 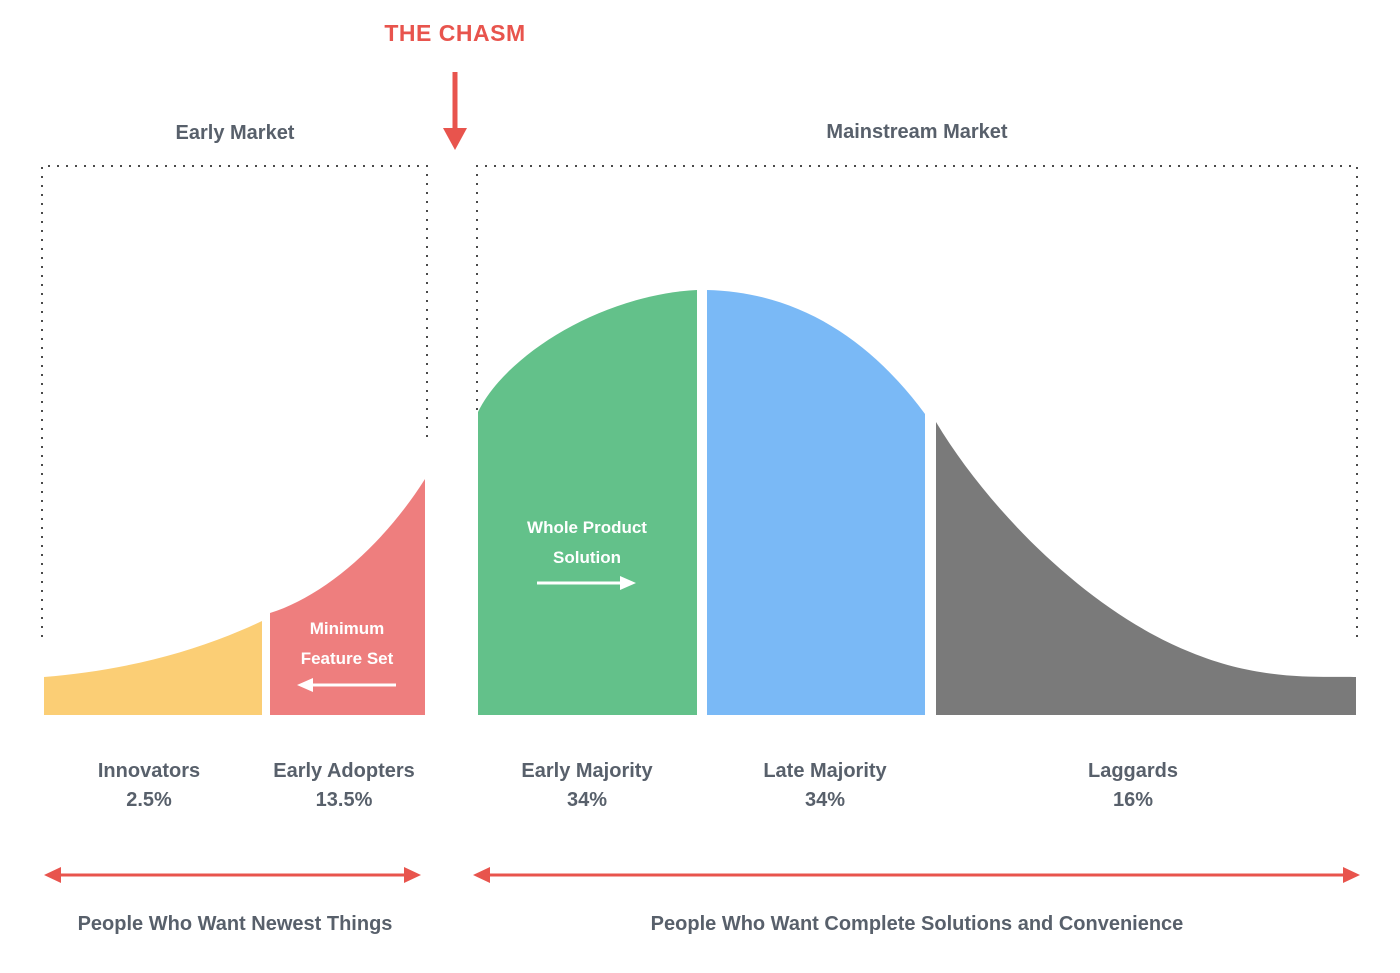 What do you see at coordinates (149, 800) in the screenshot?
I see `segment-share: 2.5%` at bounding box center [149, 800].